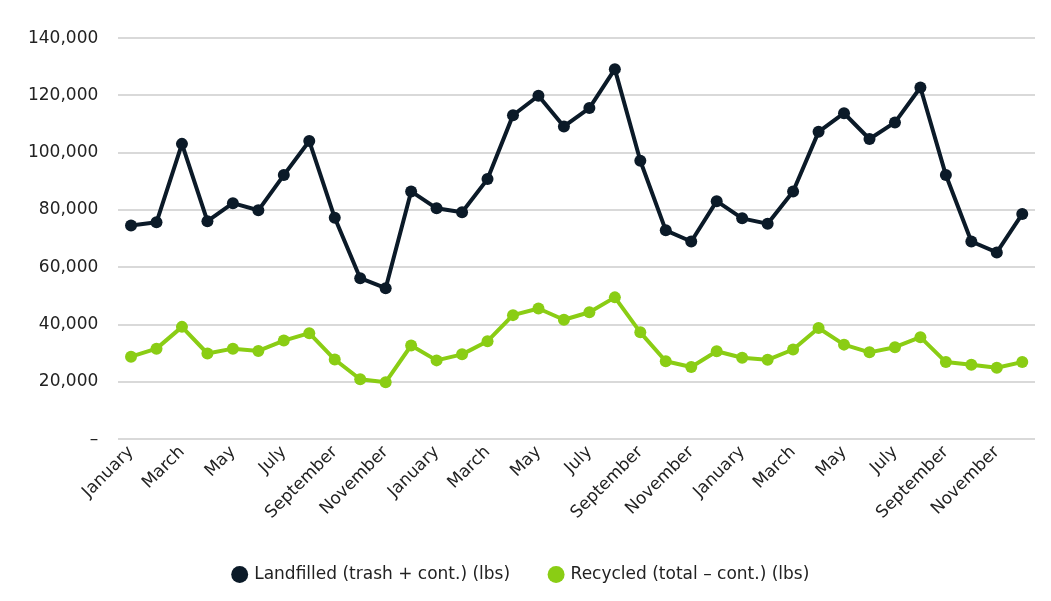 The width and height of the screenshot is (1051, 601). I want to click on legend-label: Recycled (total – cont.) (lbs), so click(690, 572).